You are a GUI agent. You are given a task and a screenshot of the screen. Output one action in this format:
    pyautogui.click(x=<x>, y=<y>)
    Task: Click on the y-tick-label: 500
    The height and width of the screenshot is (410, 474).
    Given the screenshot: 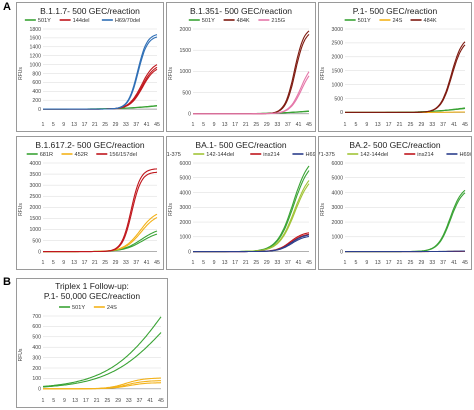 What is the action you would take?
    pyautogui.click(x=36, y=338)
    